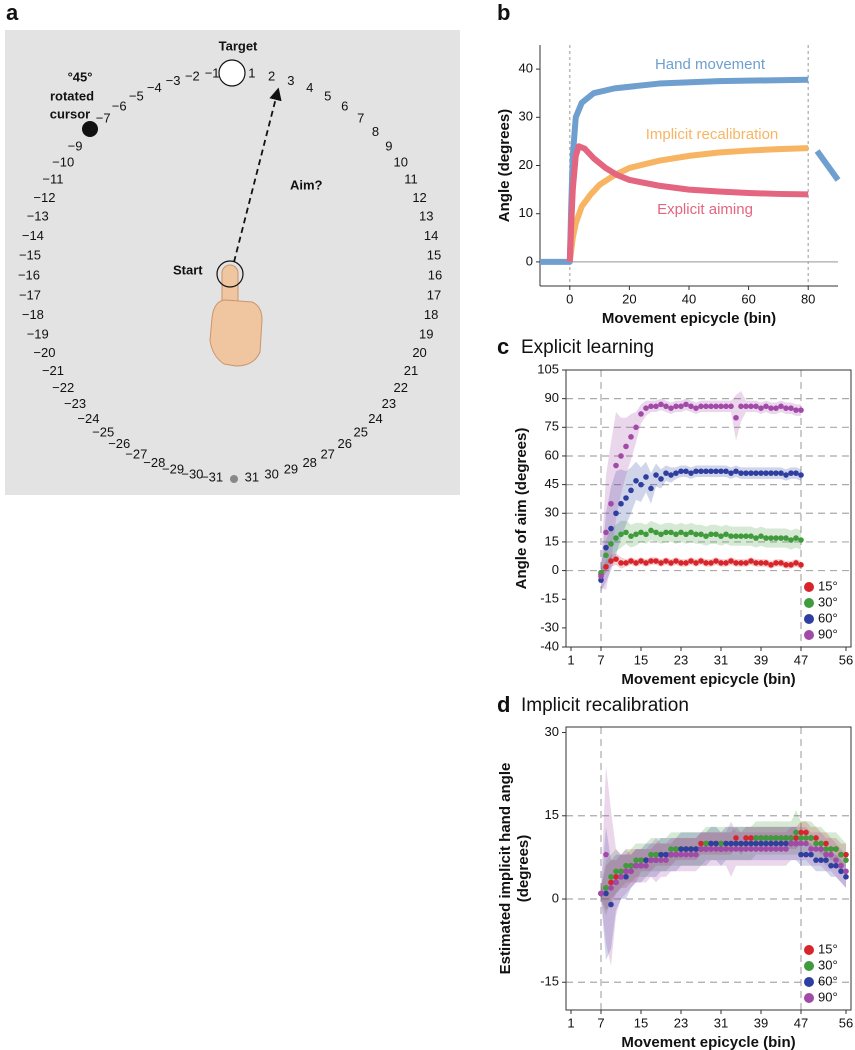 The width and height of the screenshot is (855, 1050). Describe the element at coordinates (212, 72) in the screenshot. I see `ring-number: −1` at that location.